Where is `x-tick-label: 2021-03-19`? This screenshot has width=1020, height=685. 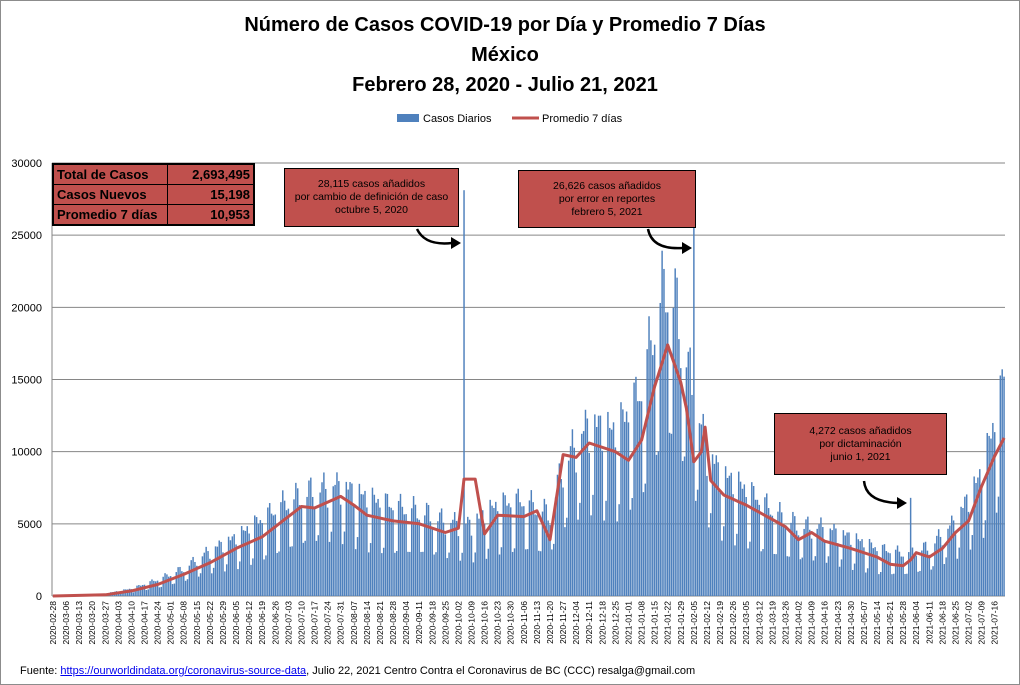
x-tick-label: 2021-03-19 is located at coordinates (772, 623).